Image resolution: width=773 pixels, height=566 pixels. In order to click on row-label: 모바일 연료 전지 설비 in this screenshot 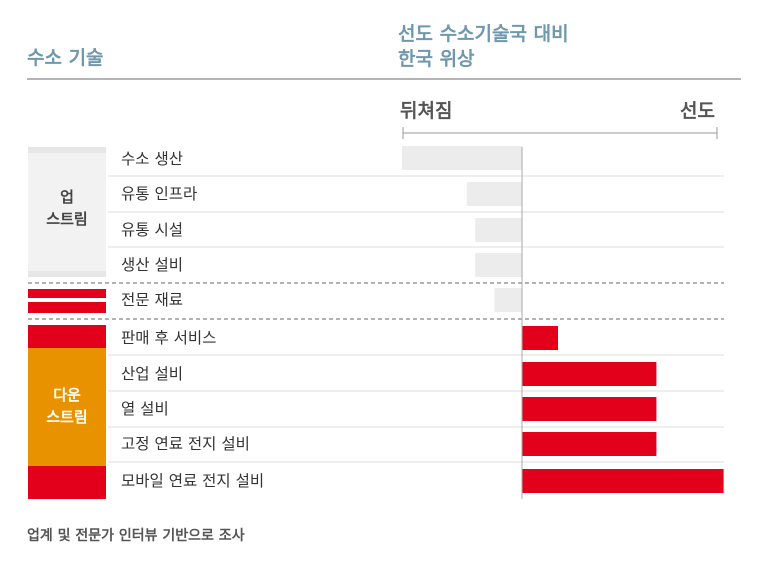, I will do `click(193, 481)`.